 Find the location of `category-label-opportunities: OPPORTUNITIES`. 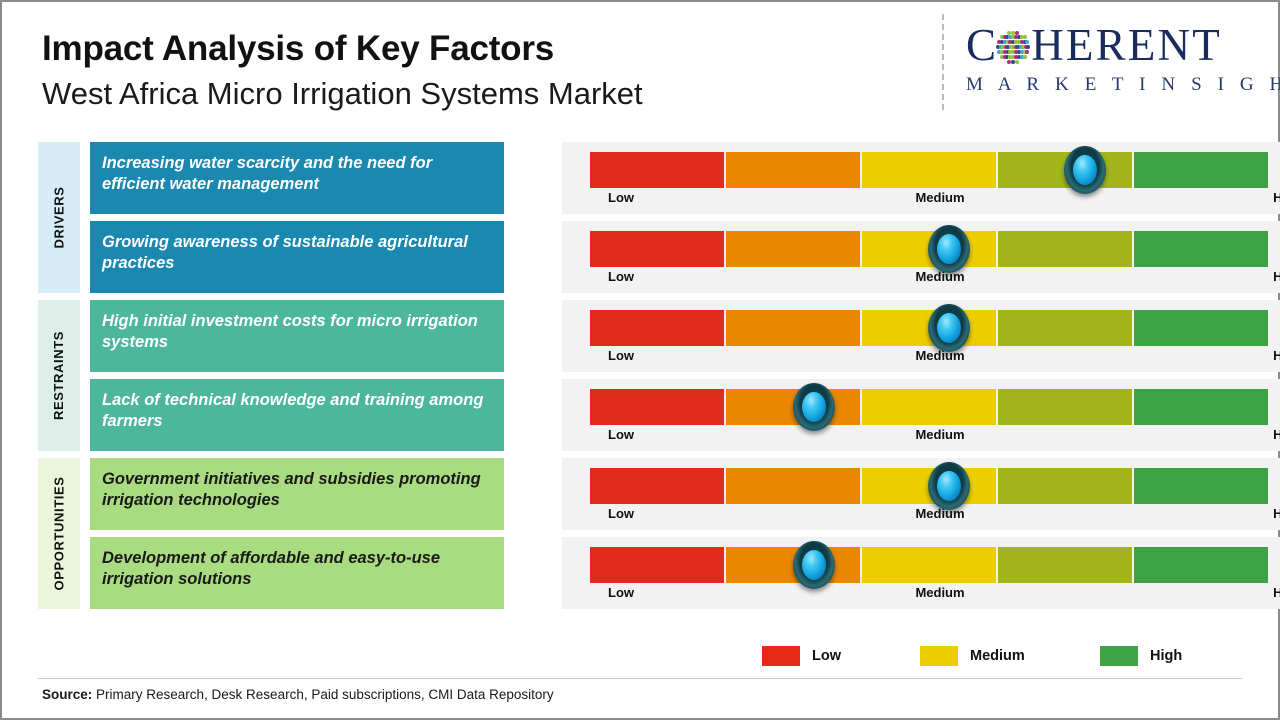

category-label-opportunities: OPPORTUNITIES is located at coordinates (59, 533).